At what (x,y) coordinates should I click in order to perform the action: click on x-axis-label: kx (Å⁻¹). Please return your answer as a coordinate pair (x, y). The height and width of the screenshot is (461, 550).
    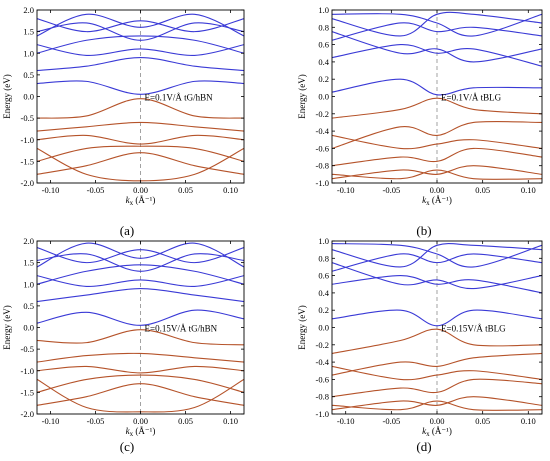
    Looking at the image, I should click on (437, 201).